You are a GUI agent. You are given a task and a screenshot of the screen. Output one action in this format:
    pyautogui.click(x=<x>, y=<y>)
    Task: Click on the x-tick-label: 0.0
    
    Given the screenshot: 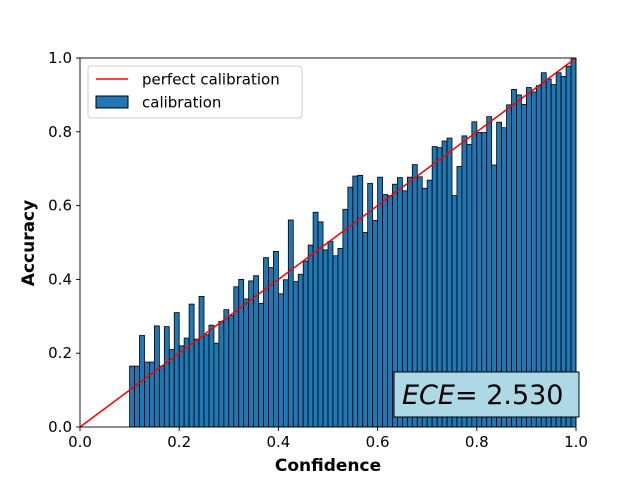 What is the action you would take?
    pyautogui.click(x=80, y=442)
    